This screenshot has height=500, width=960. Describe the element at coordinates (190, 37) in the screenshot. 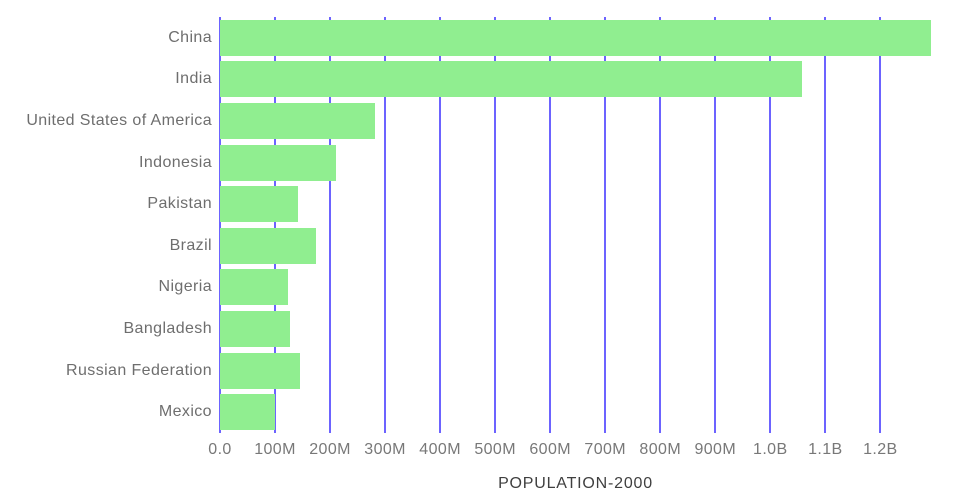

I see `category-label: China` at that location.